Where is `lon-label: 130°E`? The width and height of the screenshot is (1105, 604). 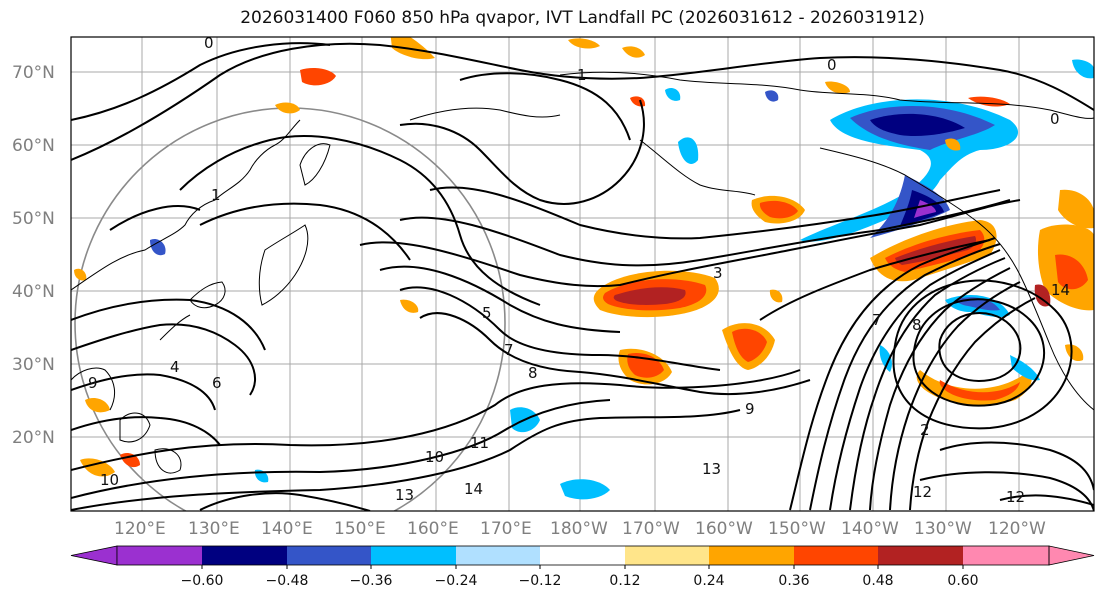 lon-label: 130°E is located at coordinates (214, 529).